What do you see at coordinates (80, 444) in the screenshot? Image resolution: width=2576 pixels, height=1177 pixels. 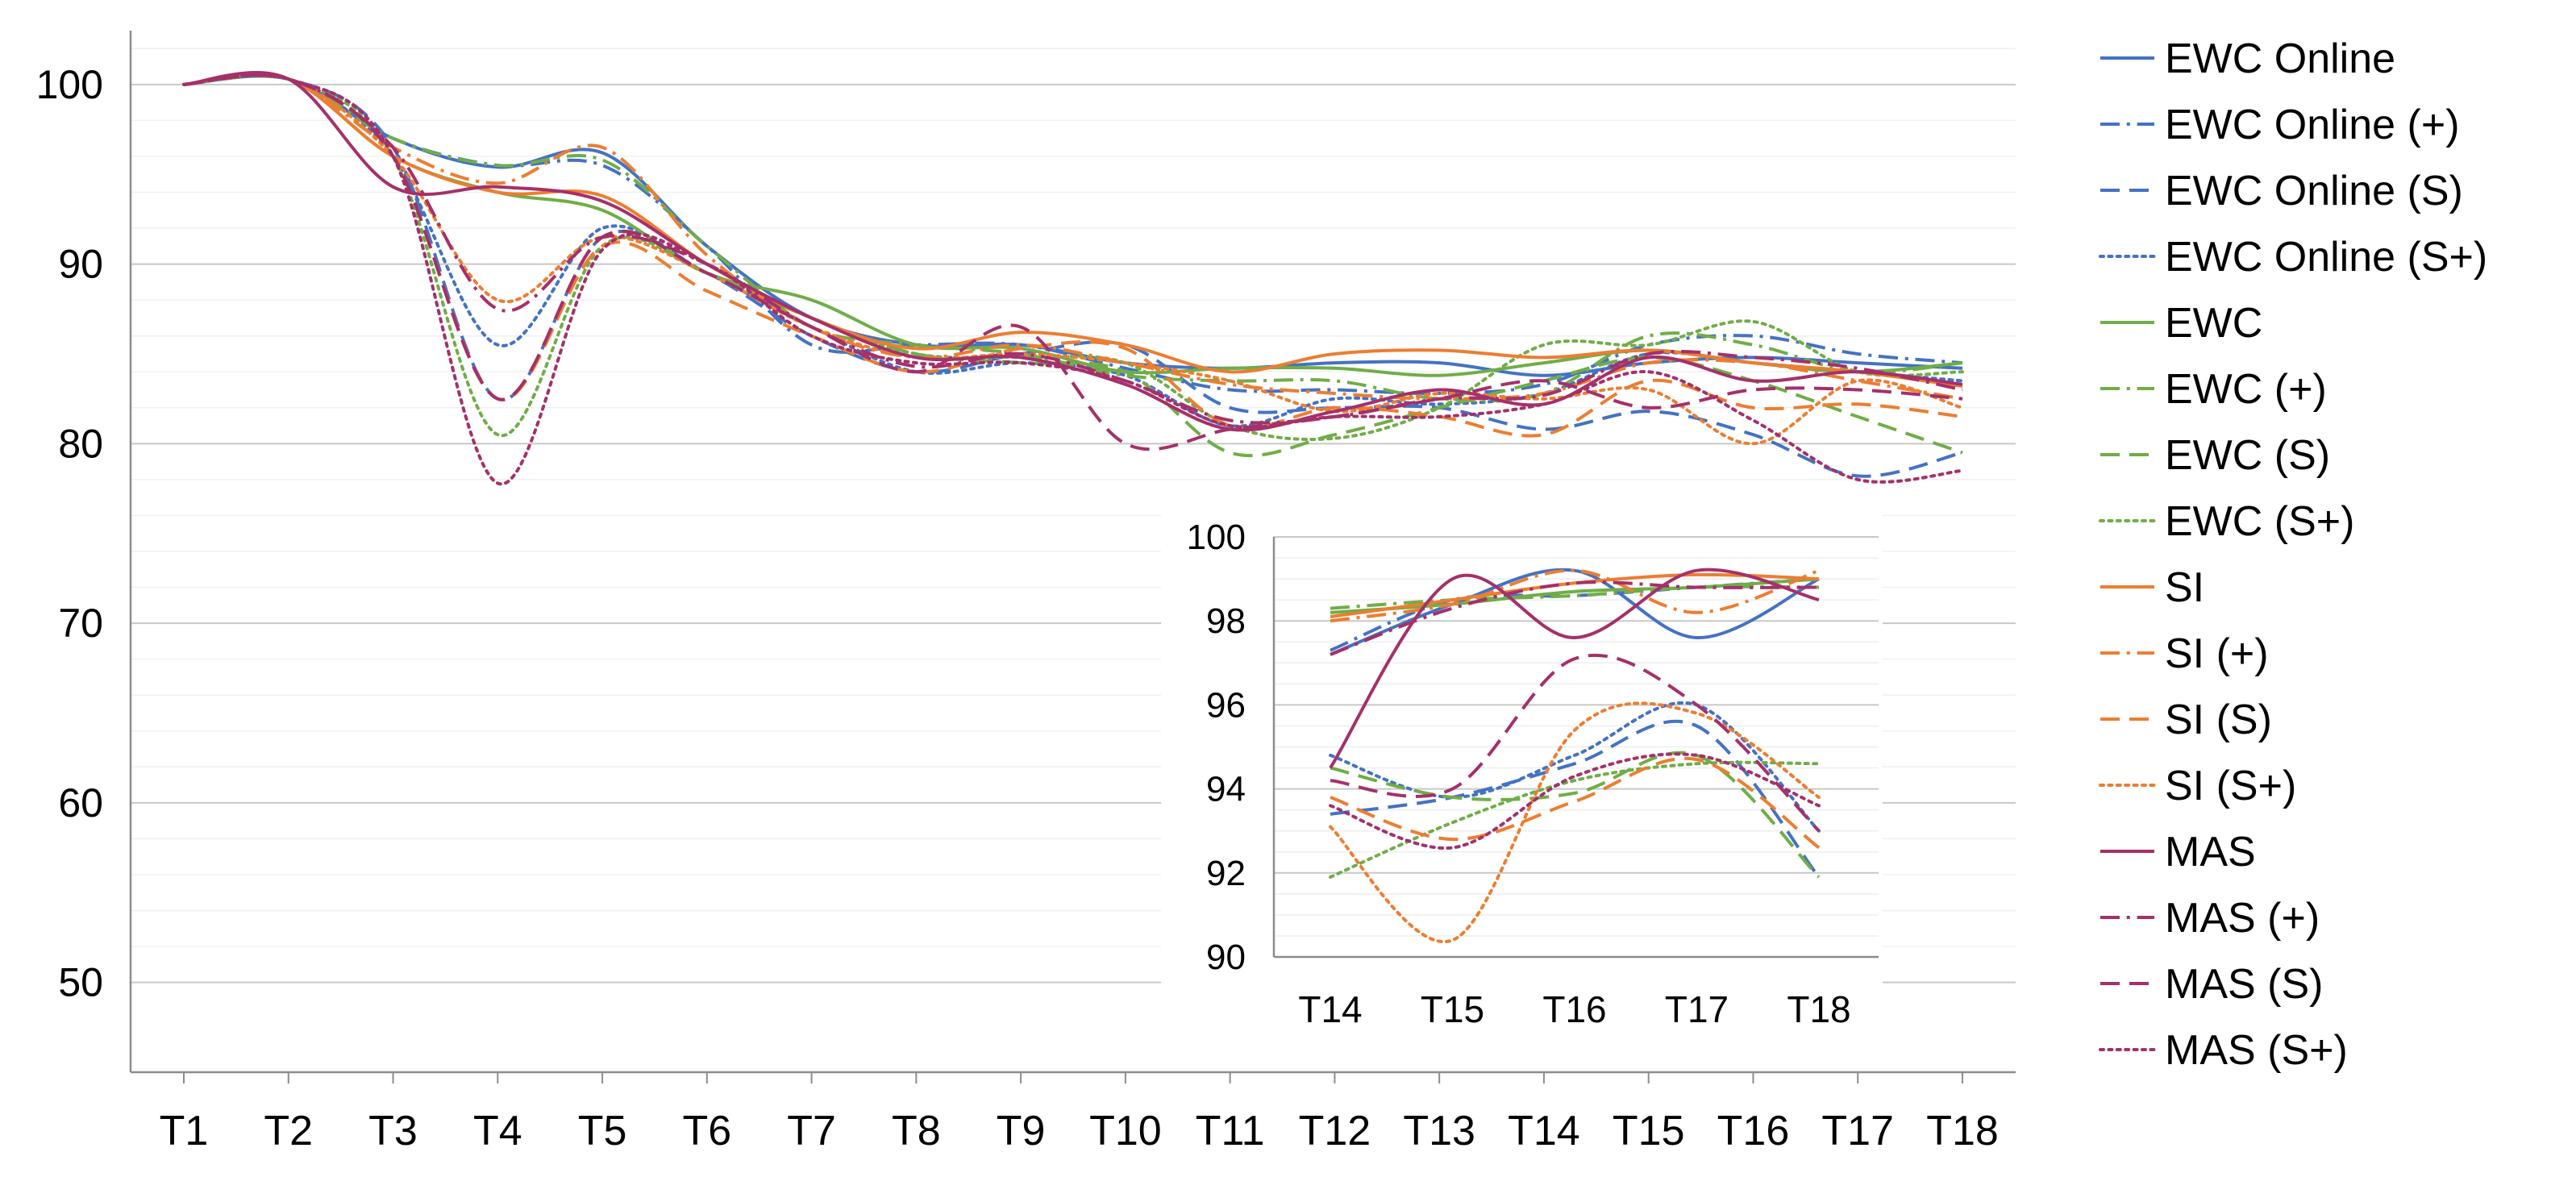 I see `y-tick-label: 80` at bounding box center [80, 444].